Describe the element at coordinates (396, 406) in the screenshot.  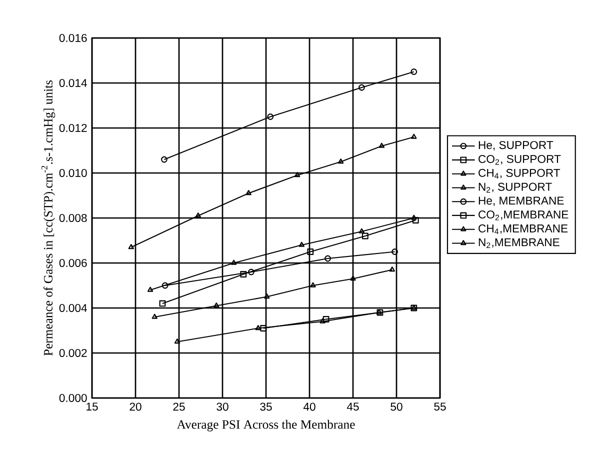
I see `x-tick-label: 50` at that location.